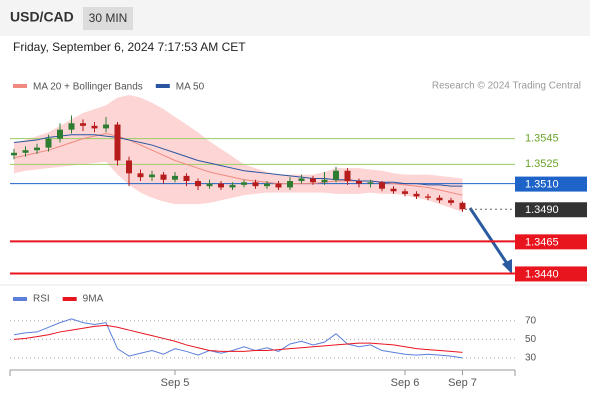  Describe the element at coordinates (531, 320) in the screenshot. I see `y-tick-label: 70` at that location.